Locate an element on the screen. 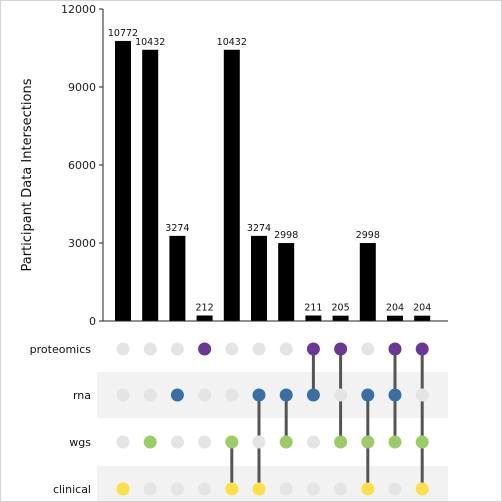 This screenshot has width=502, height=502. bar-value-label-3: 212 is located at coordinates (205, 307).